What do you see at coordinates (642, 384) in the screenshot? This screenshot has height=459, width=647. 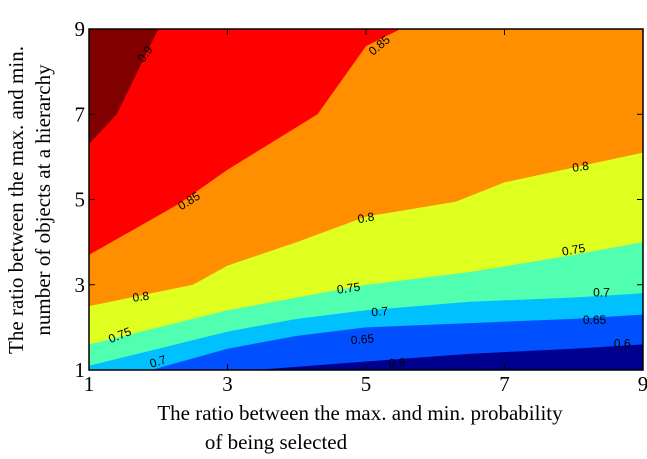 I see `x-tick-label: 9` at bounding box center [642, 384].